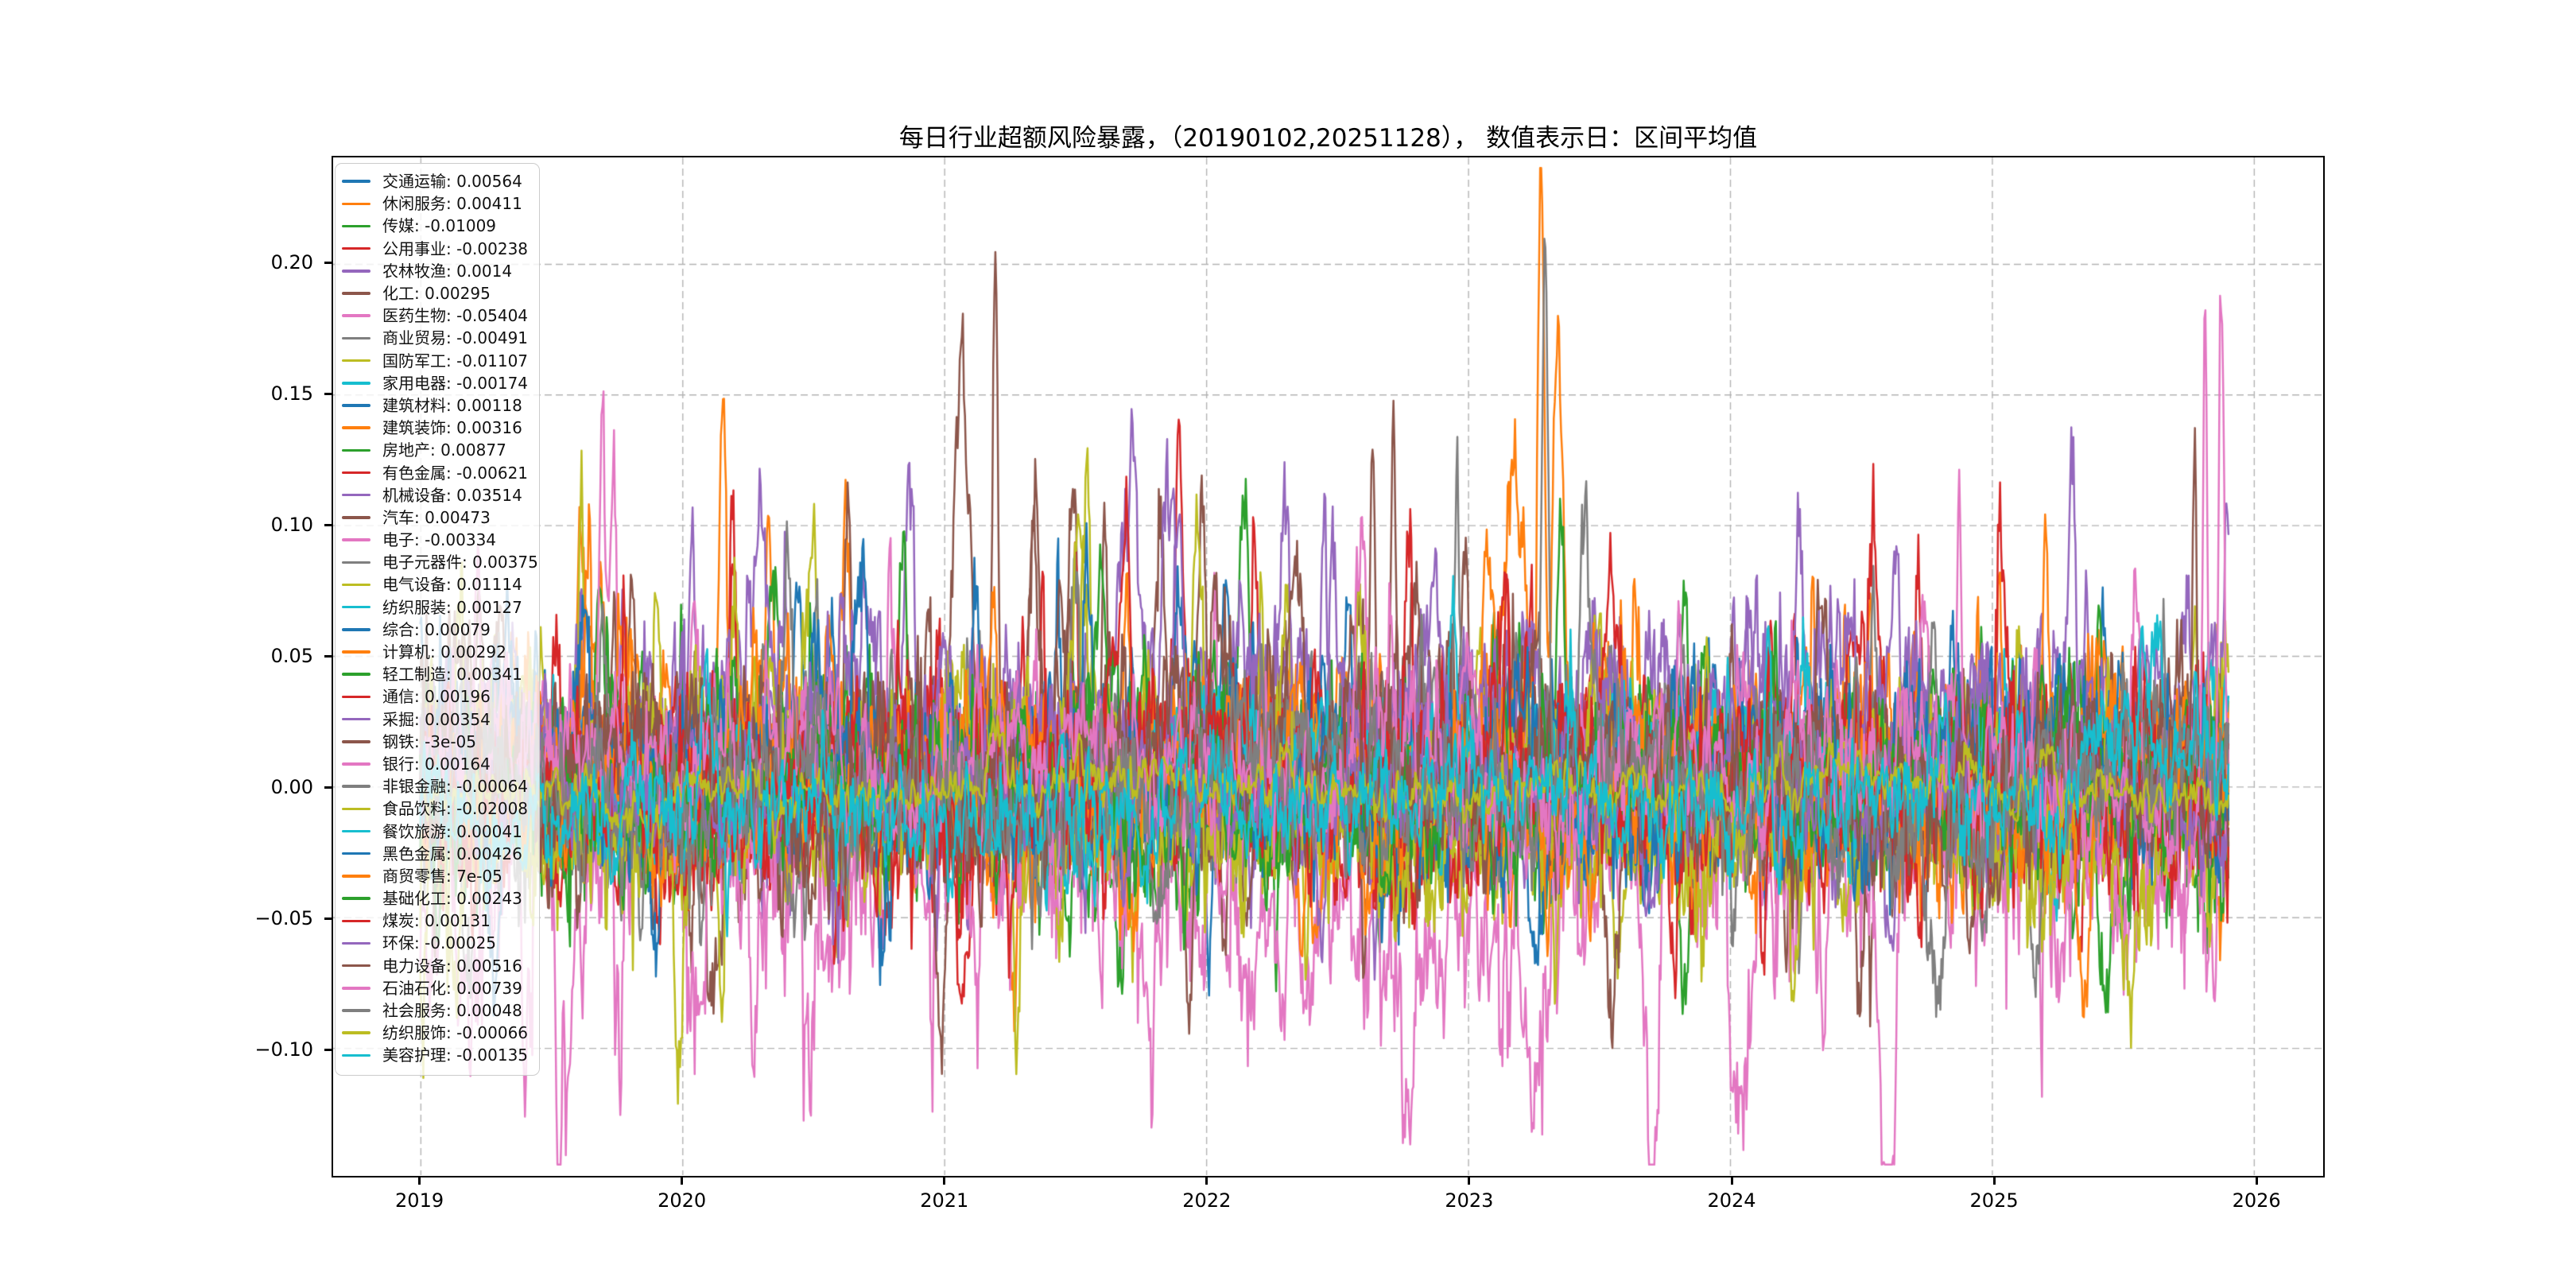  Describe the element at coordinates (945, 1201) in the screenshot. I see `x-tick-label: 2021` at that location.